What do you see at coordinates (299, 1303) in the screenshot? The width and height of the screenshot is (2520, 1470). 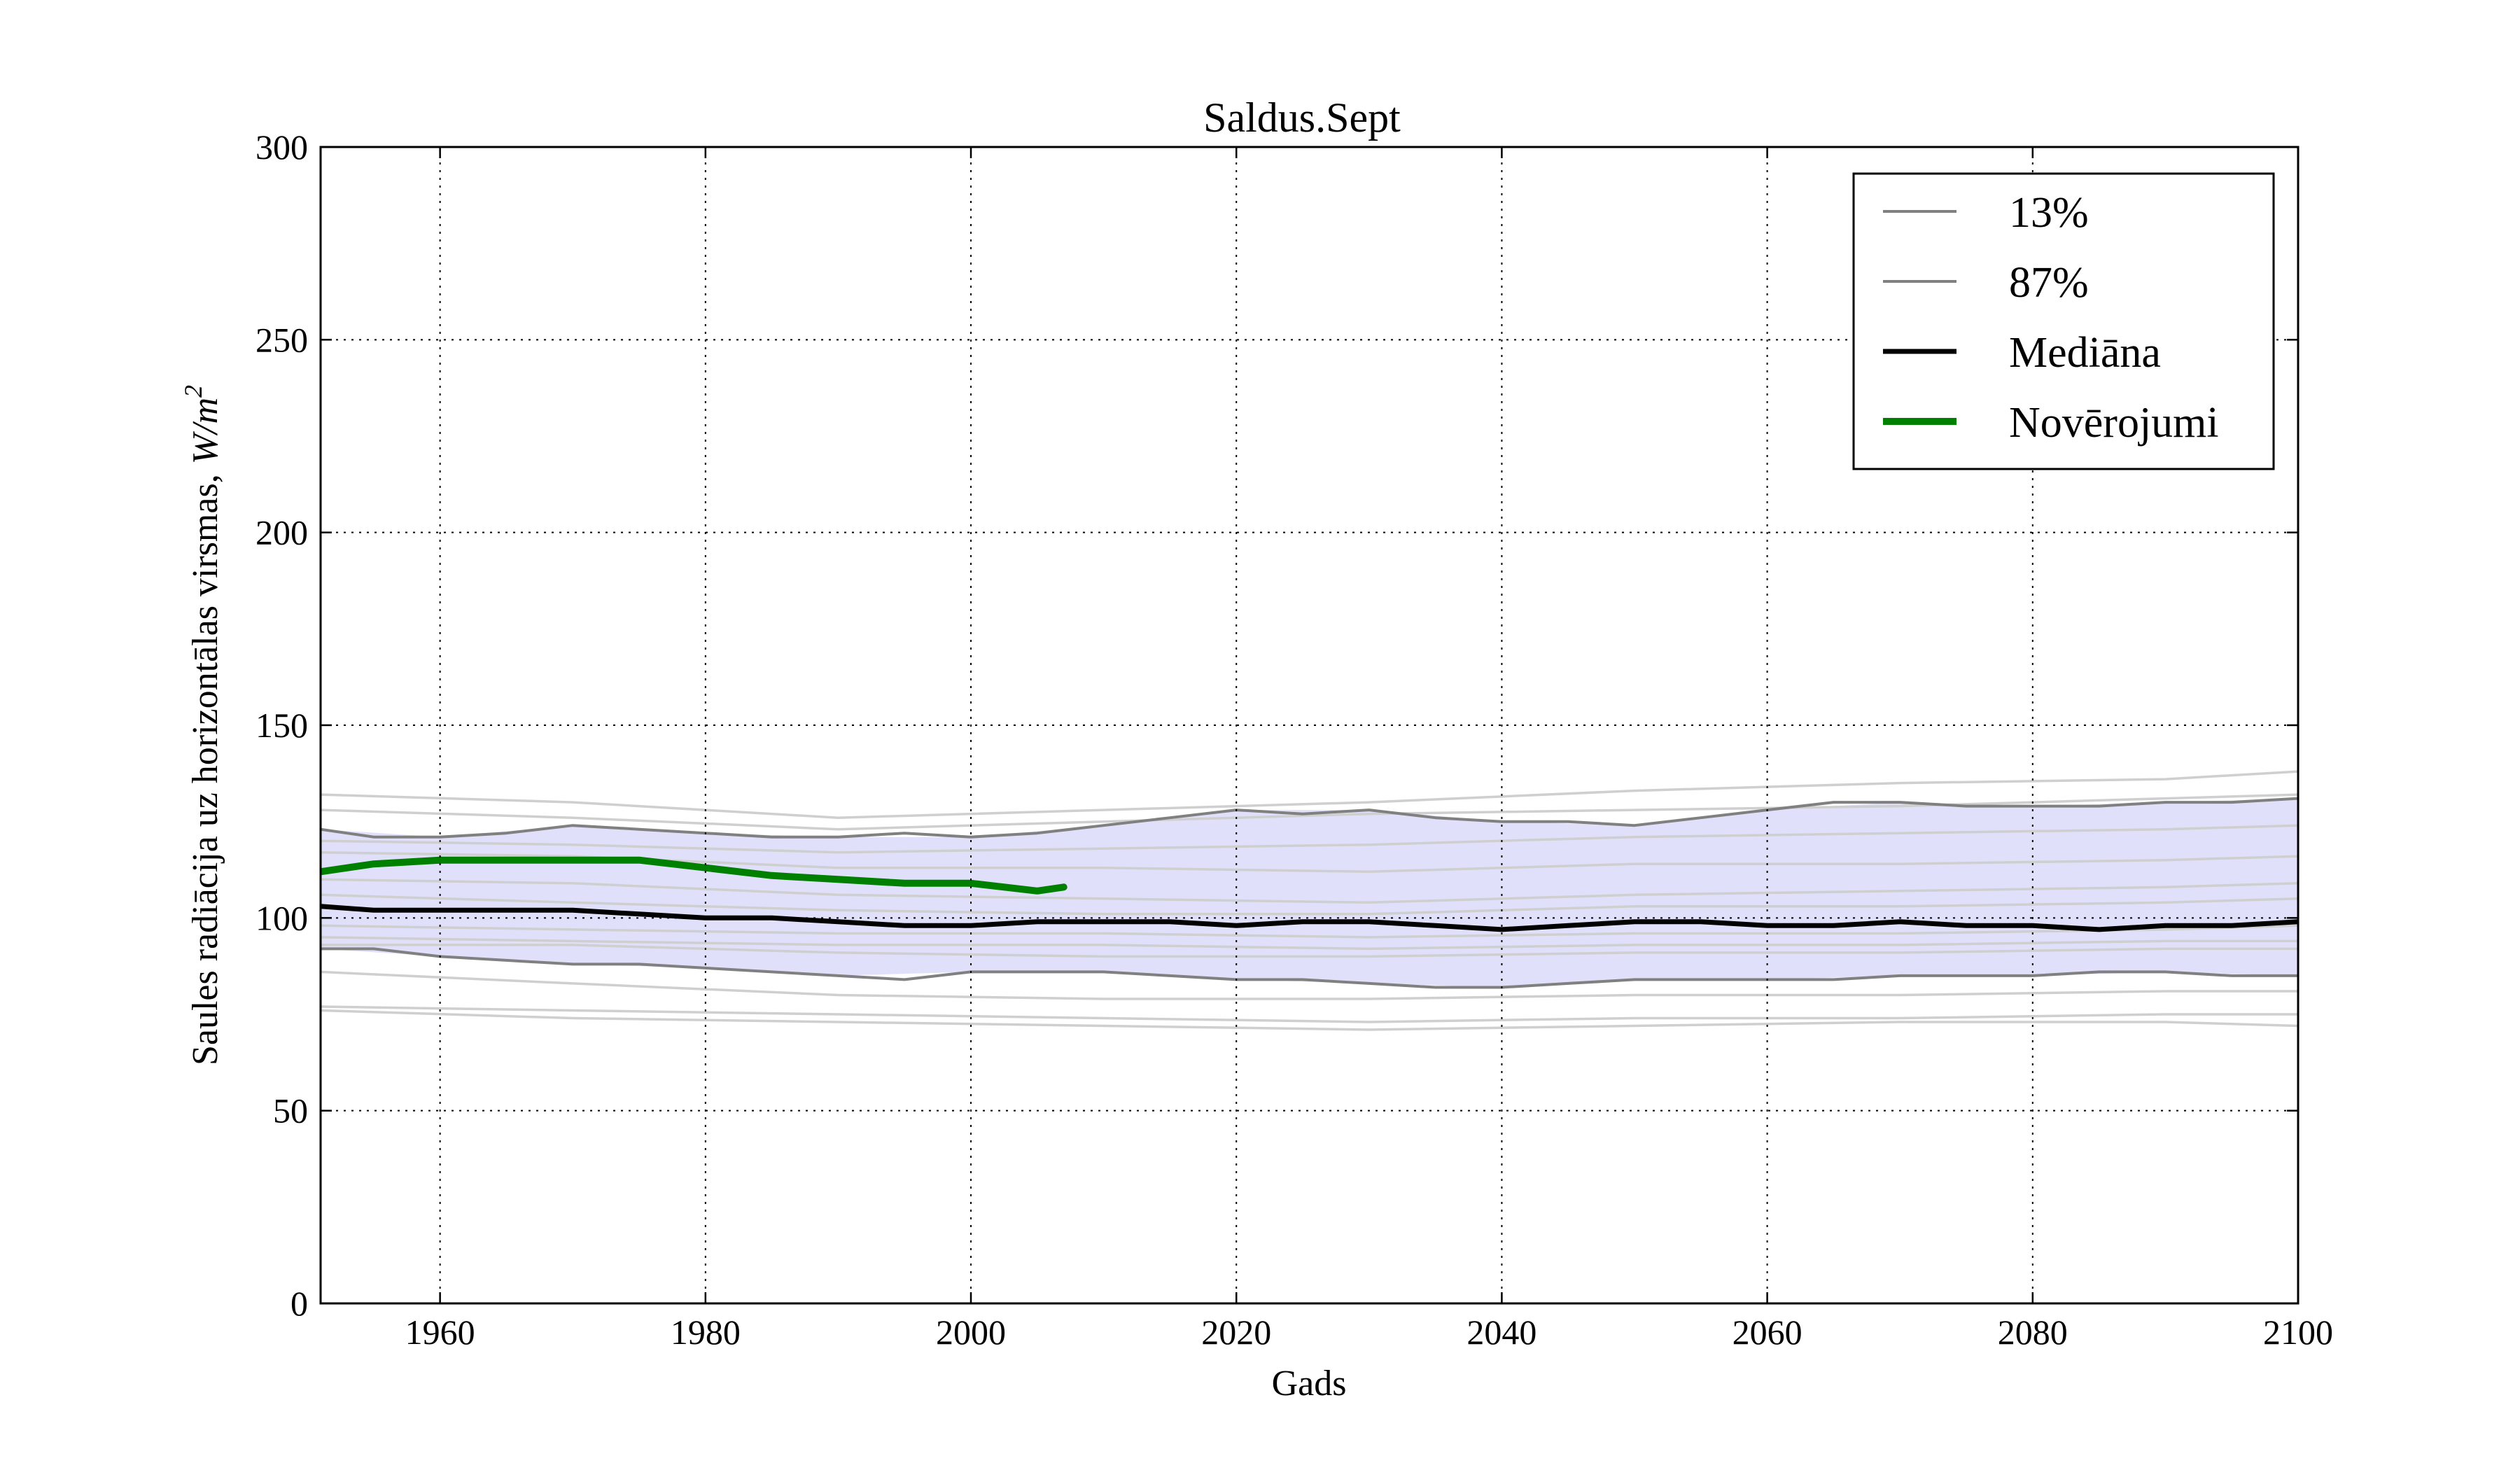 I see `y-tick-label: 0` at bounding box center [299, 1303].